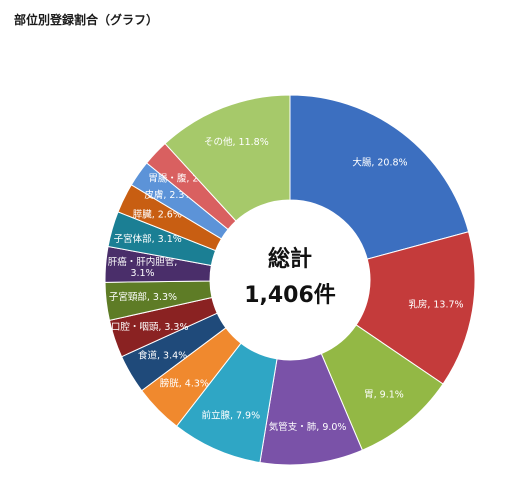 This screenshot has height=501, width=506. What do you see at coordinates (143, 266) in the screenshot?
I see `slice-label-9: 肝癌・肝内胆管, 3.1%` at bounding box center [143, 266].